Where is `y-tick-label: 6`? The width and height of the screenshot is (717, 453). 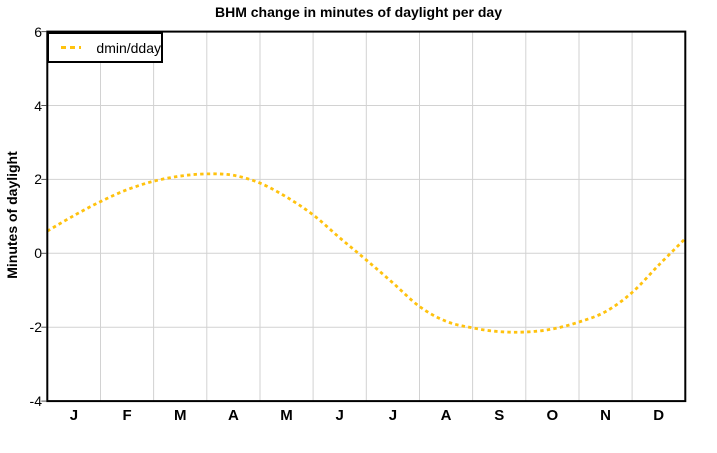 y-tick-label: 6 is located at coordinates (38, 31).